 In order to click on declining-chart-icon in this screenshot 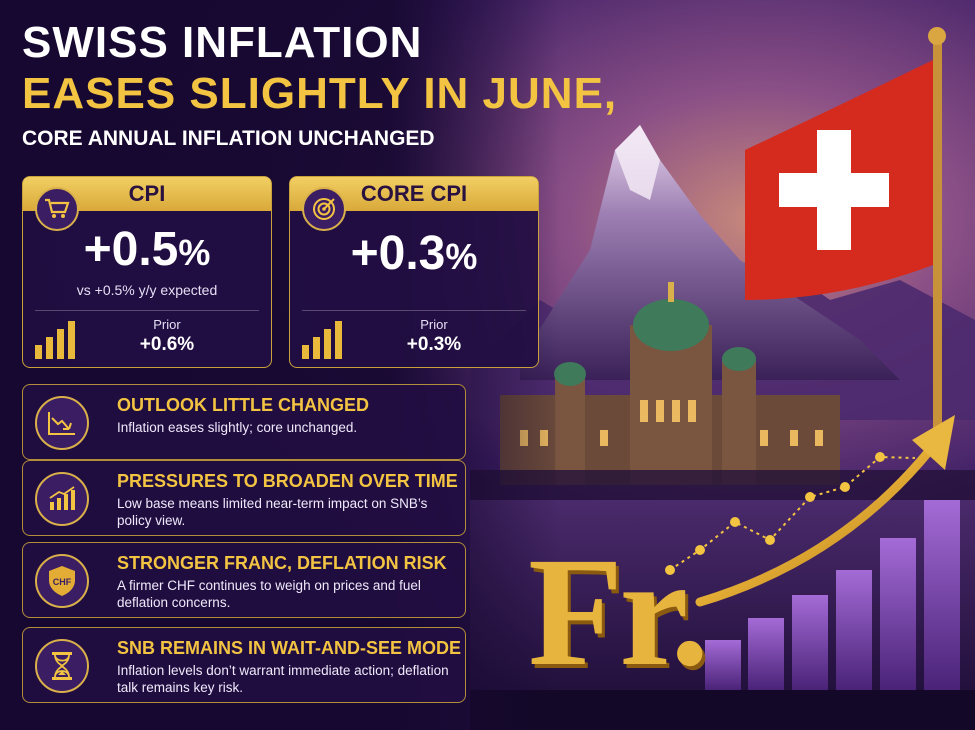, I will do `click(62, 423)`.